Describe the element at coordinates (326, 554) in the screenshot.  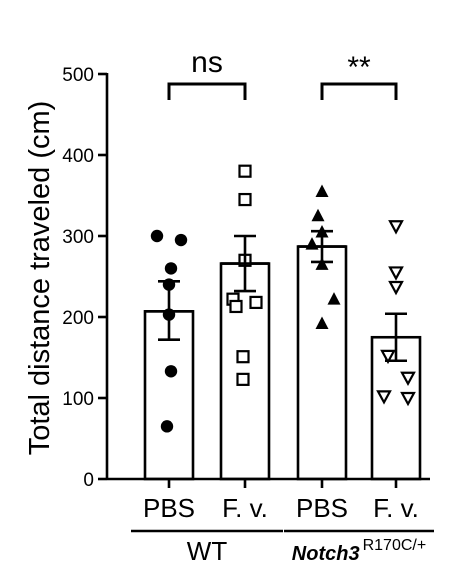
I see `group-label-gene: Notch3` at that location.